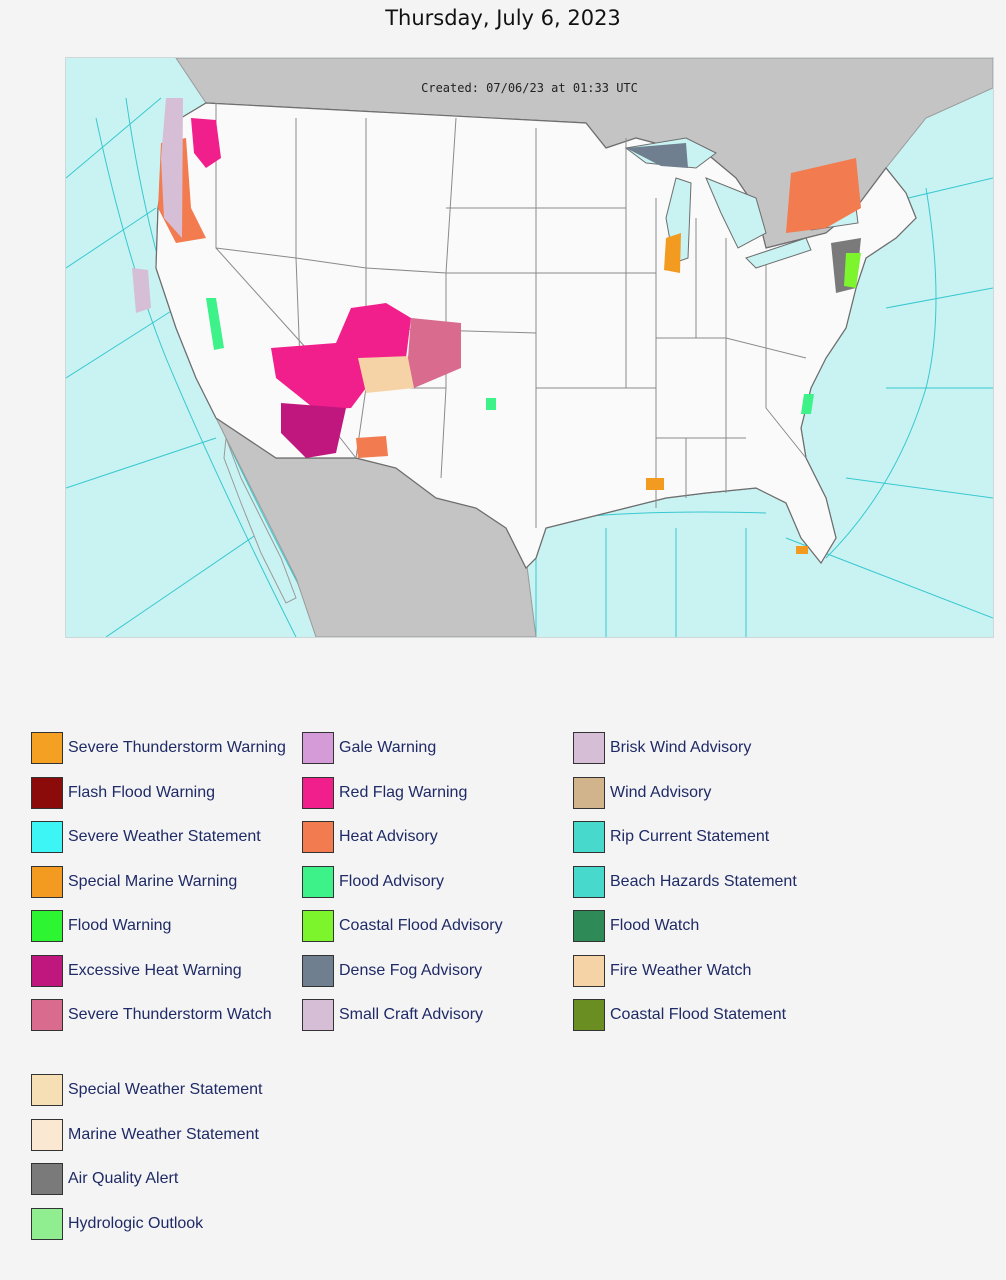 Image resolution: width=1006 pixels, height=1280 pixels. I want to click on legend-item: Wind Advisory, so click(642, 793).